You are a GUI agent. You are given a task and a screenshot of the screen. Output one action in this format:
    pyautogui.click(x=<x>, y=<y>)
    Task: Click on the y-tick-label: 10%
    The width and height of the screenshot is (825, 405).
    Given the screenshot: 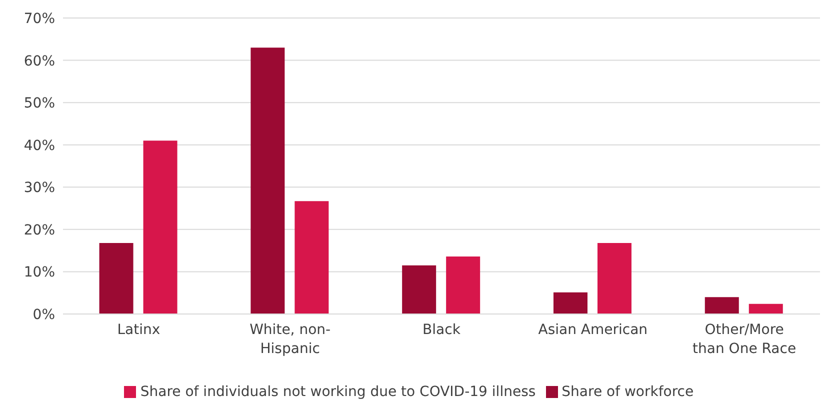 What is the action you would take?
    pyautogui.click(x=39, y=272)
    